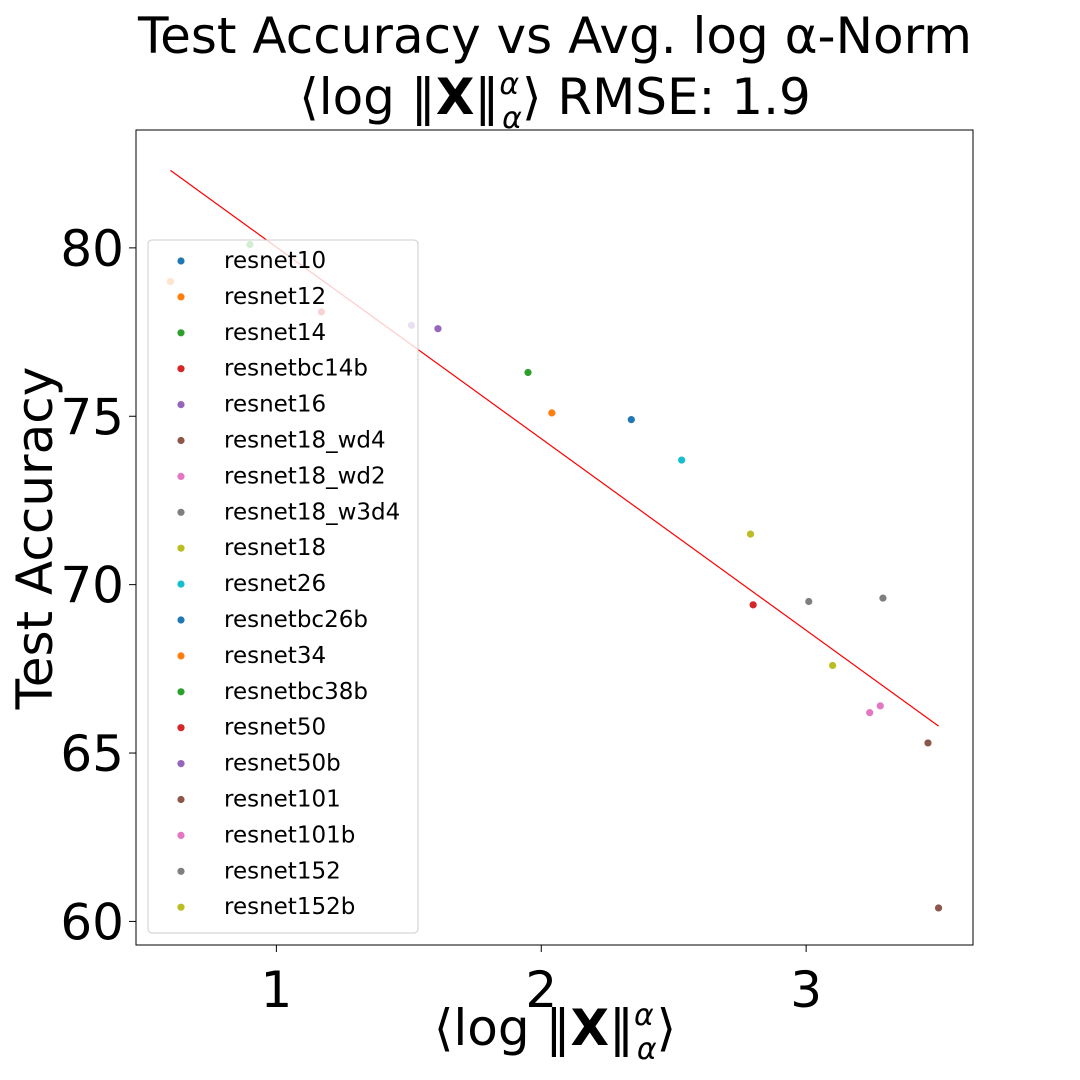 This screenshot has width=1080, height=1080. I want to click on point-resnetbc26b, so click(631, 420).